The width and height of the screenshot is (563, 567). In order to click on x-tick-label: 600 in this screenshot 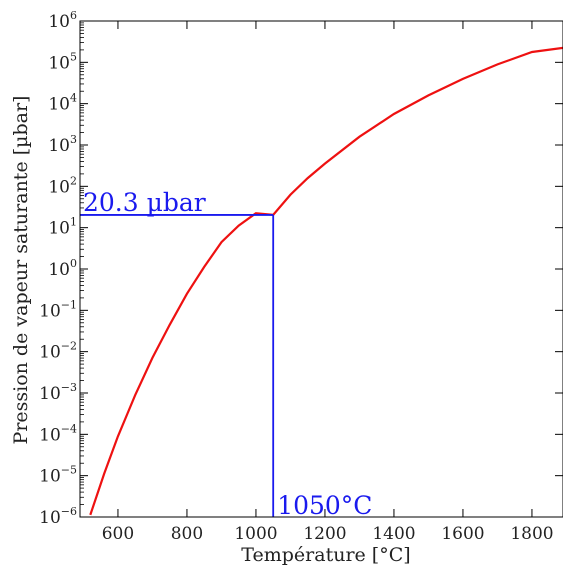, I will do `click(118, 534)`.